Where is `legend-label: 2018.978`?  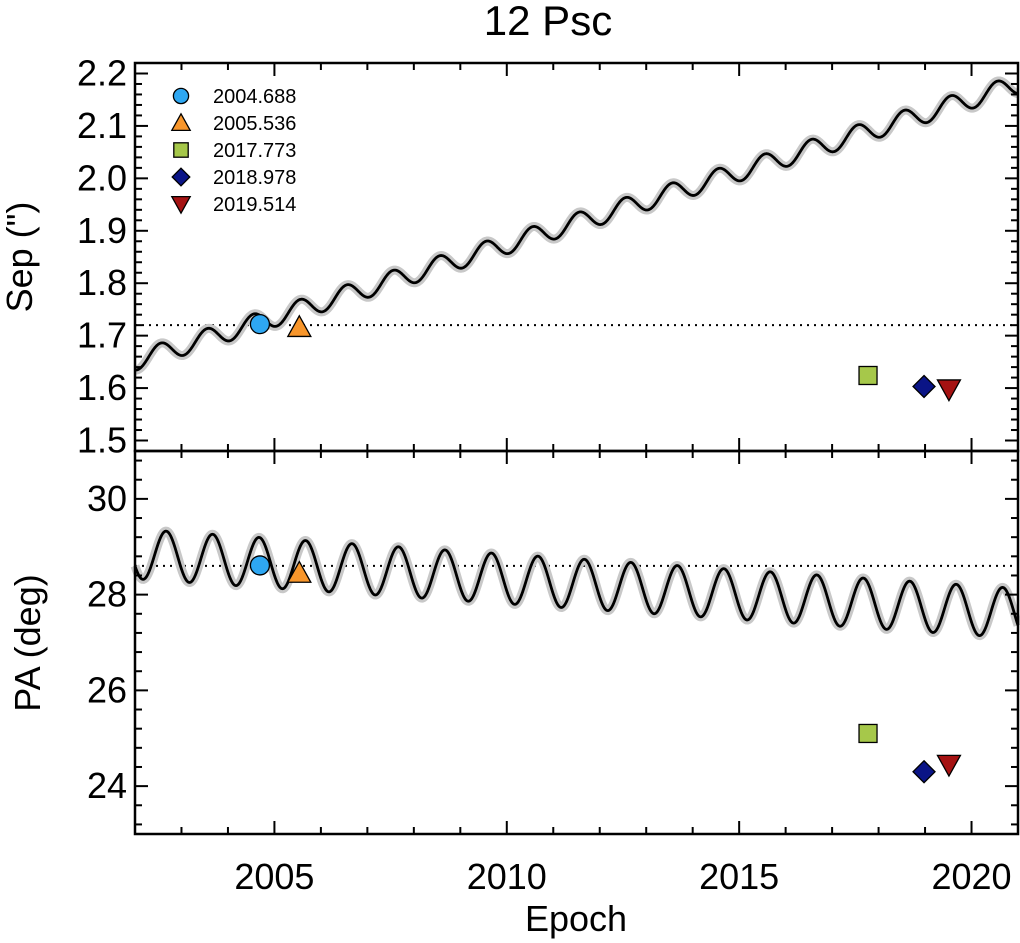 legend-label: 2018.978 is located at coordinates (254, 178).